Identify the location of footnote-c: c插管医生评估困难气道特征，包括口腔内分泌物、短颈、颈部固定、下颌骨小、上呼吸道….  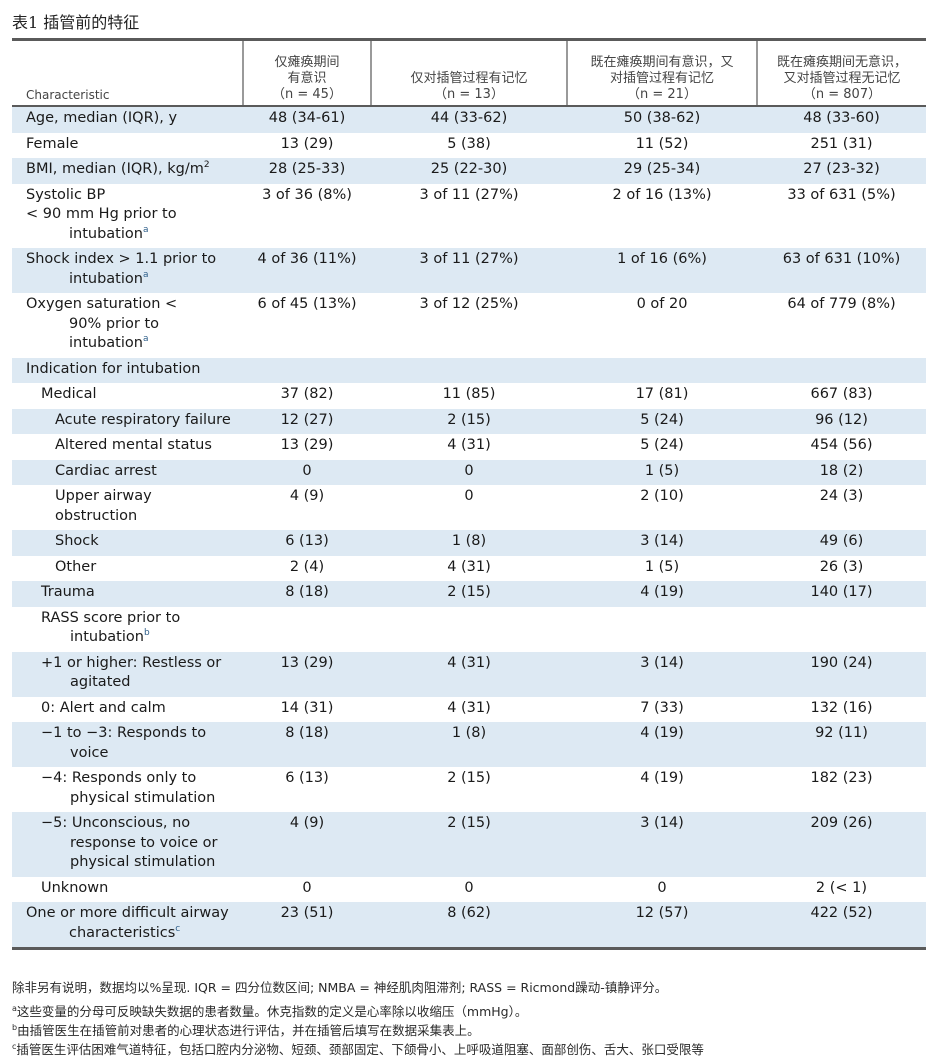
(358, 1049).